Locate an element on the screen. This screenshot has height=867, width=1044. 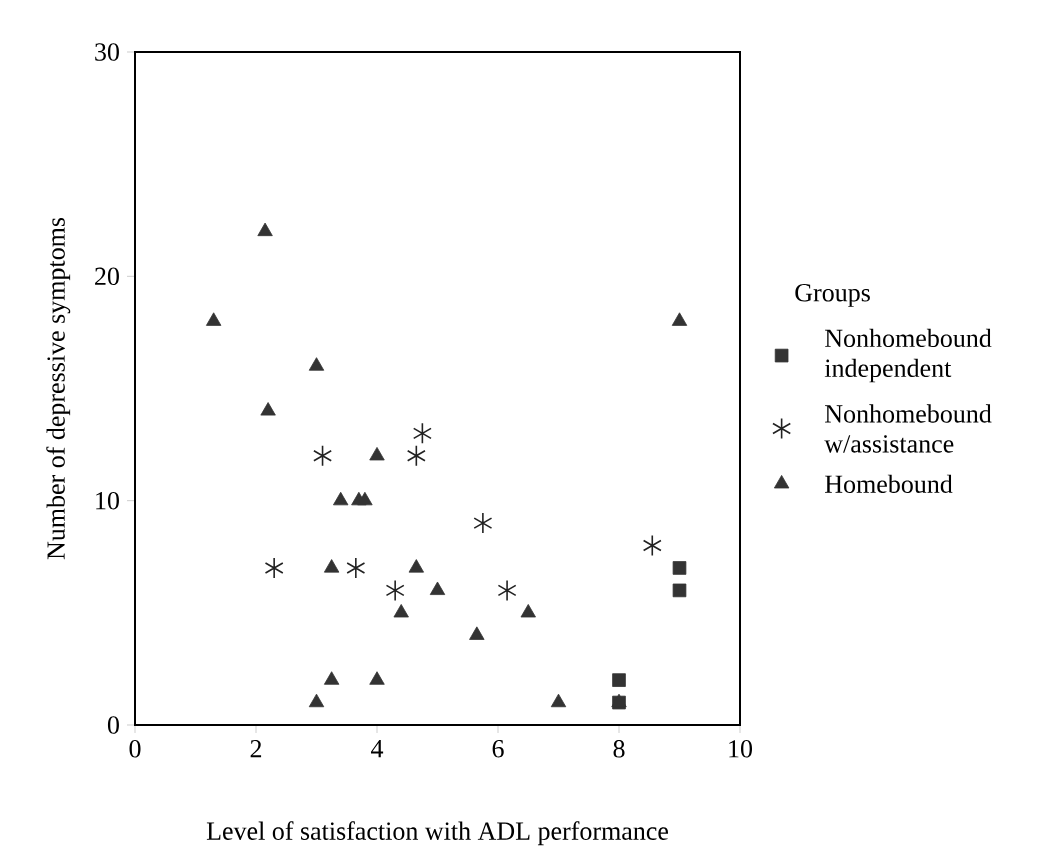
x-tick-label: 4 is located at coordinates (377, 749).